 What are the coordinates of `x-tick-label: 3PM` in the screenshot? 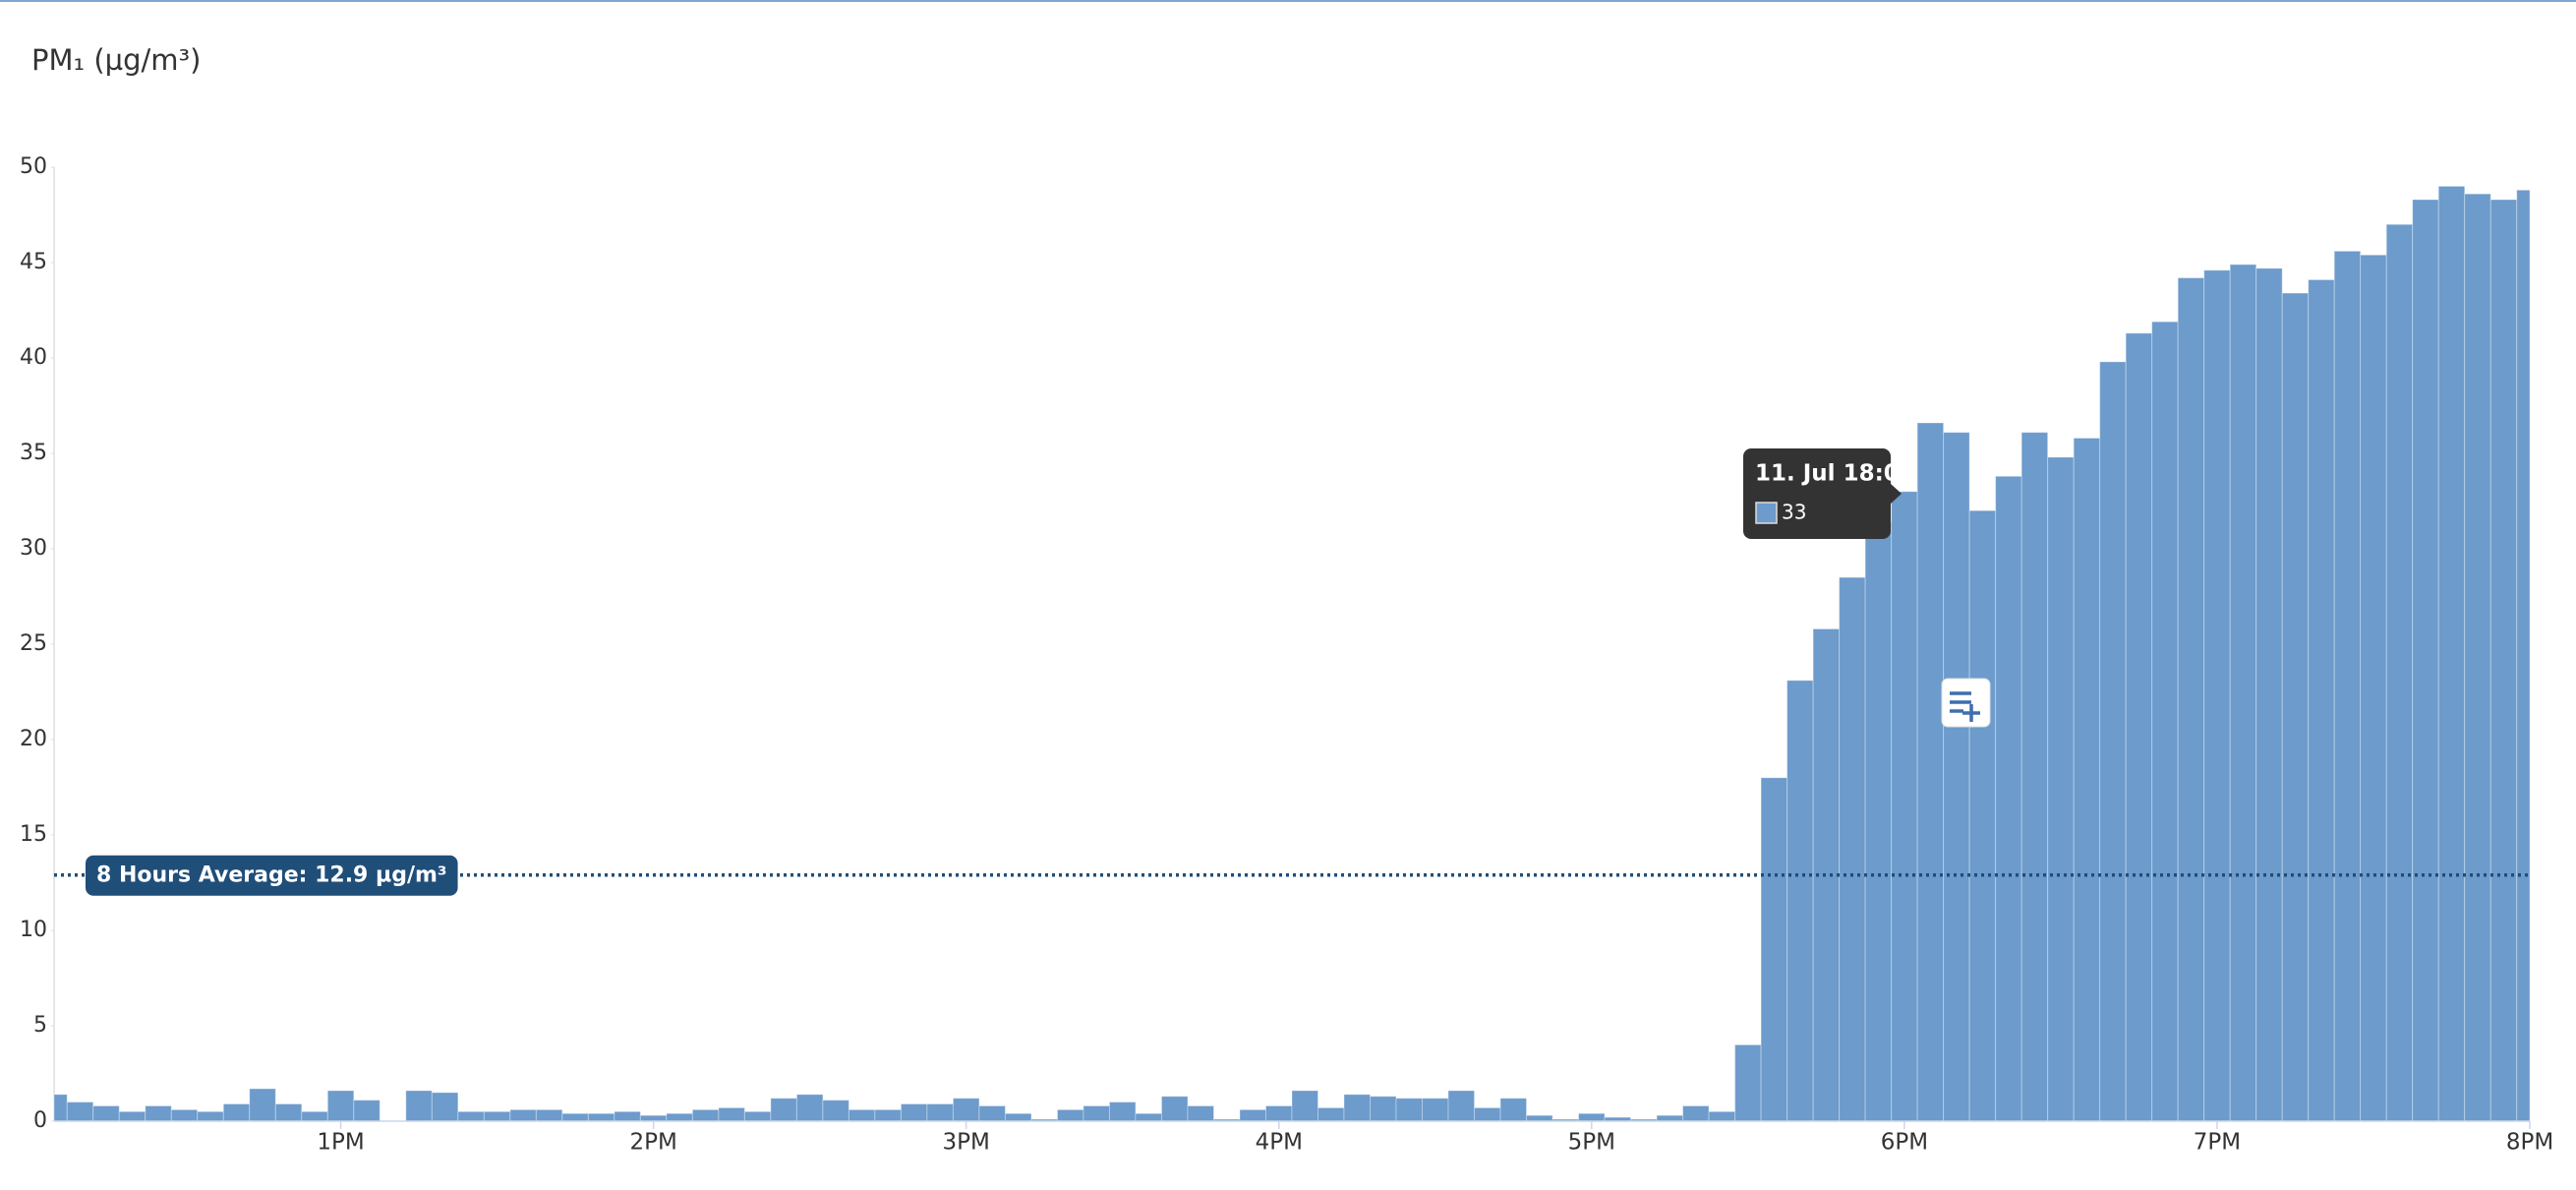 It's located at (966, 1143).